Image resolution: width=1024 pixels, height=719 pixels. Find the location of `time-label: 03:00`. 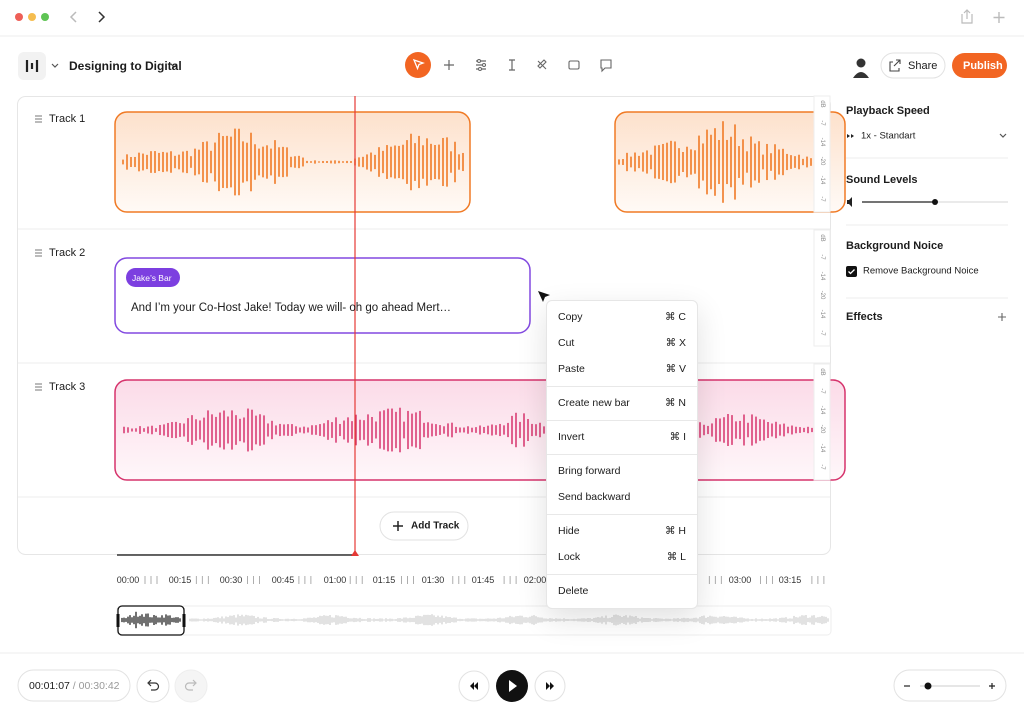

time-label: 03:00 is located at coordinates (740, 580).